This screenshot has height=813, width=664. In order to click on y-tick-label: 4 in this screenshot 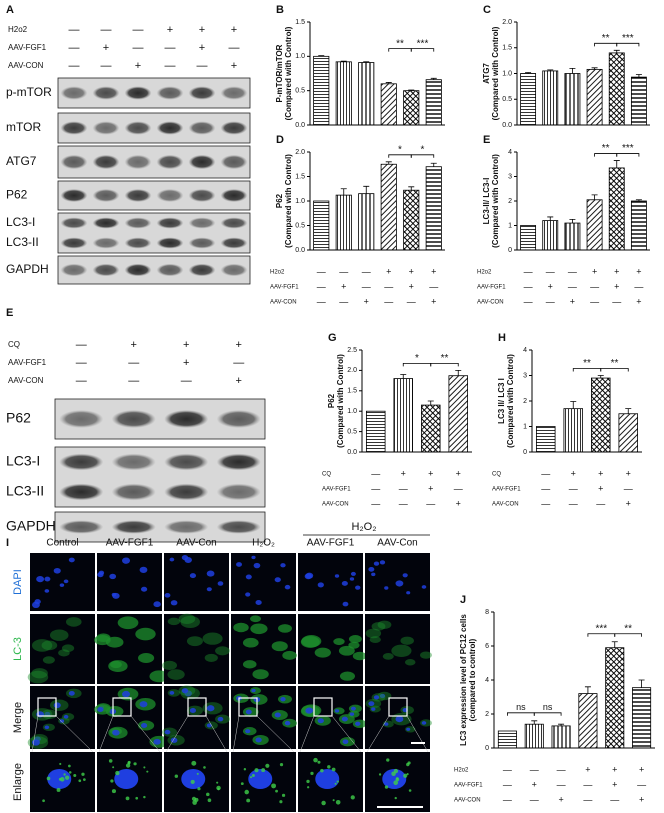, I will do `click(510, 152)`.